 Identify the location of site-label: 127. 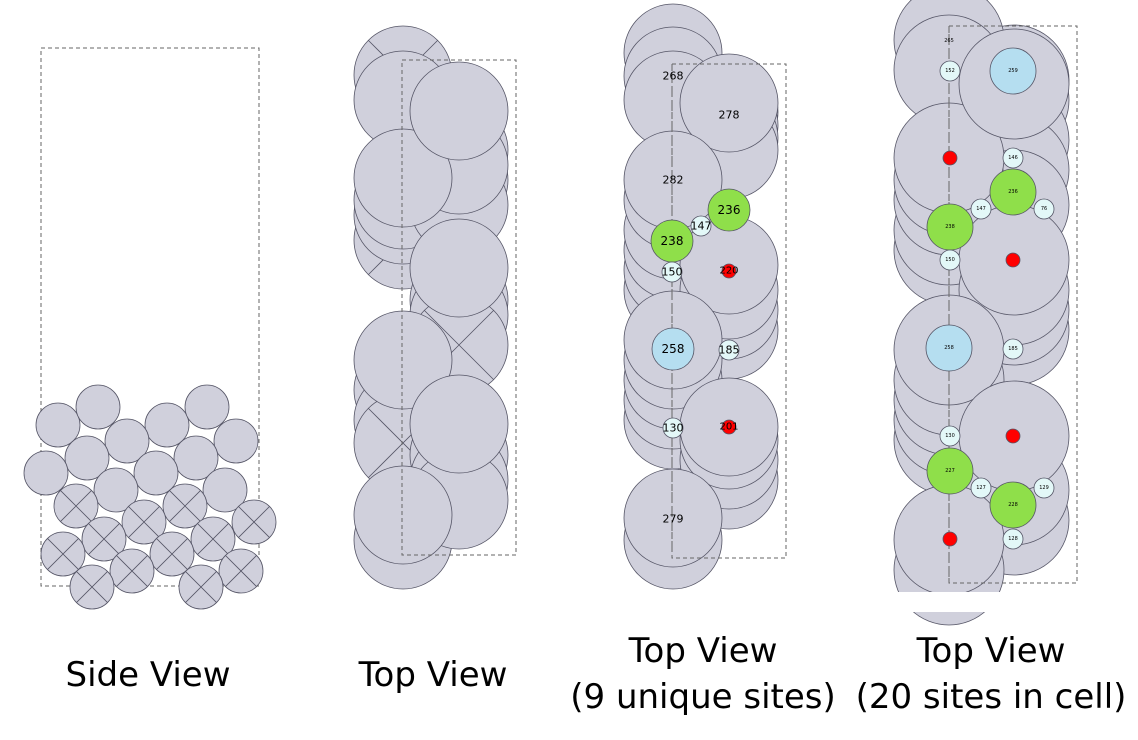
(981, 488).